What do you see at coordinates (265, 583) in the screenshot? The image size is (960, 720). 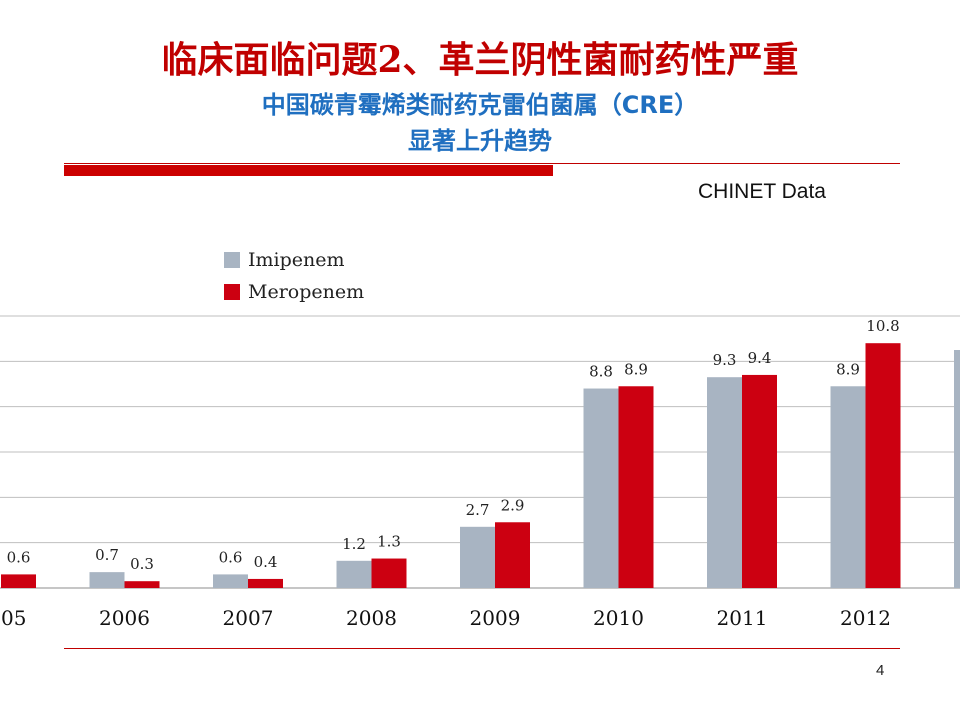 I see `bar-meropenem-2007` at bounding box center [265, 583].